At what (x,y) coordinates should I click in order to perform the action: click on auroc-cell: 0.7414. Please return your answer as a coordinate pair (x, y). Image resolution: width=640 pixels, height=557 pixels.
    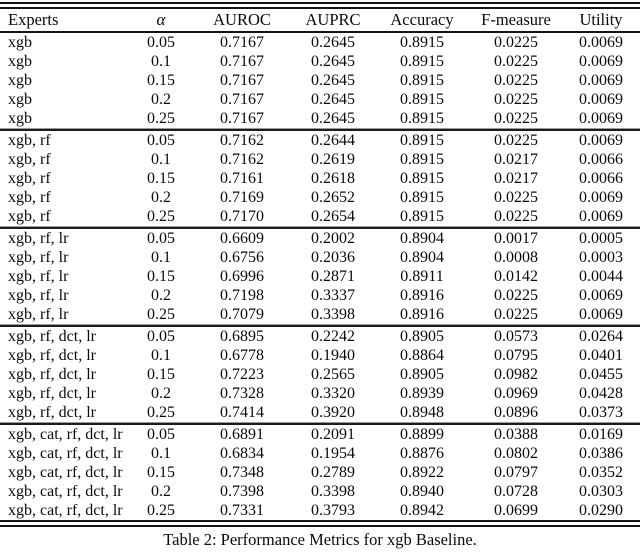
    Looking at the image, I should click on (242, 413).